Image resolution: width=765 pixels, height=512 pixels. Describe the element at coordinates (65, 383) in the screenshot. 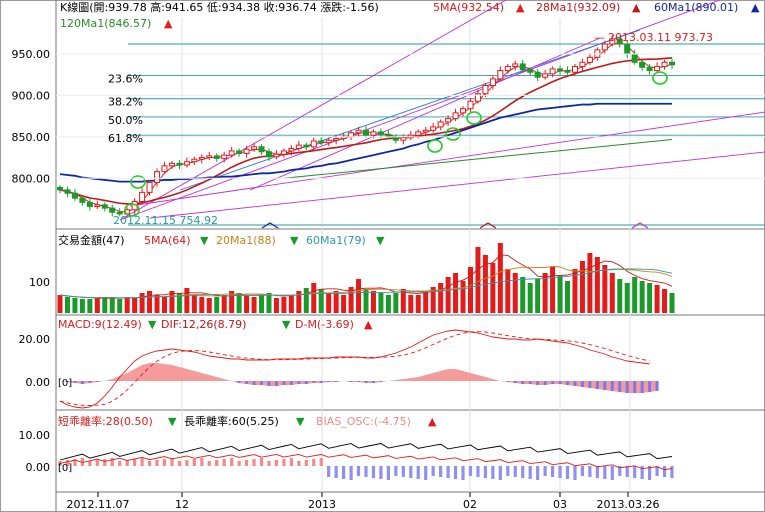

I see `macd-zero-label: [0]` at that location.